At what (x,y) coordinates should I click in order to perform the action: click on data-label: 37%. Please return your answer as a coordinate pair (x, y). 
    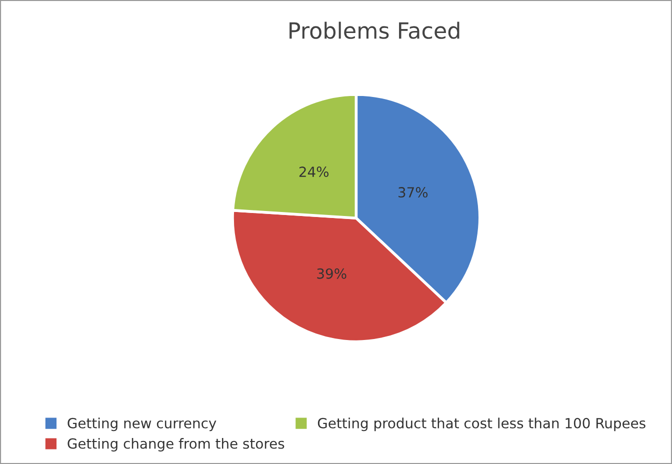
    Looking at the image, I should click on (413, 192).